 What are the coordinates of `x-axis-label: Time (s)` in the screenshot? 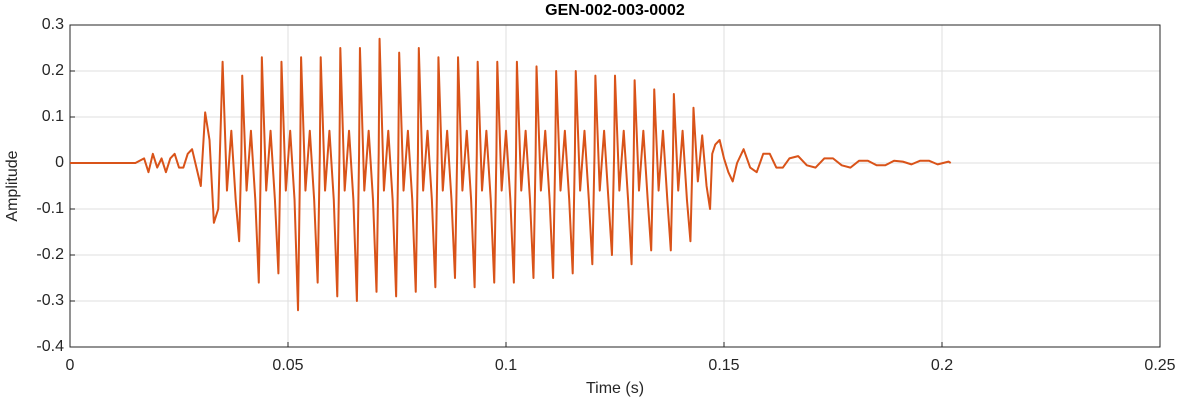 It's located at (615, 388).